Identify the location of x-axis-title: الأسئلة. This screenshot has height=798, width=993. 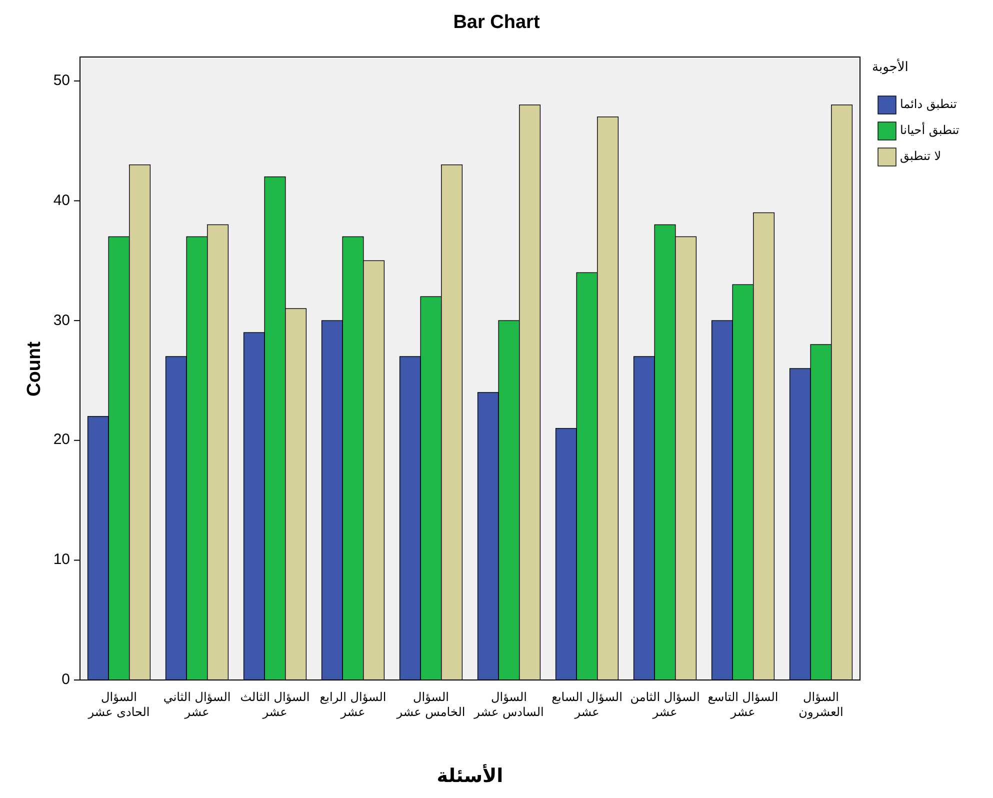
(470, 776).